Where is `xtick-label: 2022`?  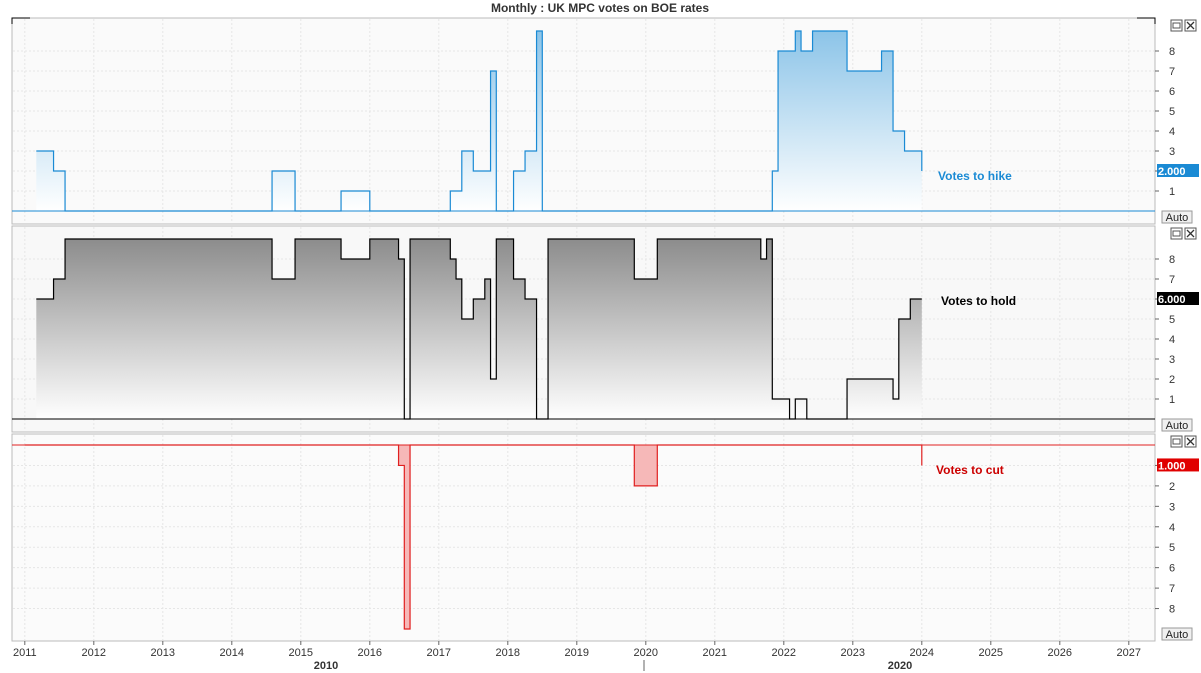 xtick-label: 2022 is located at coordinates (784, 653).